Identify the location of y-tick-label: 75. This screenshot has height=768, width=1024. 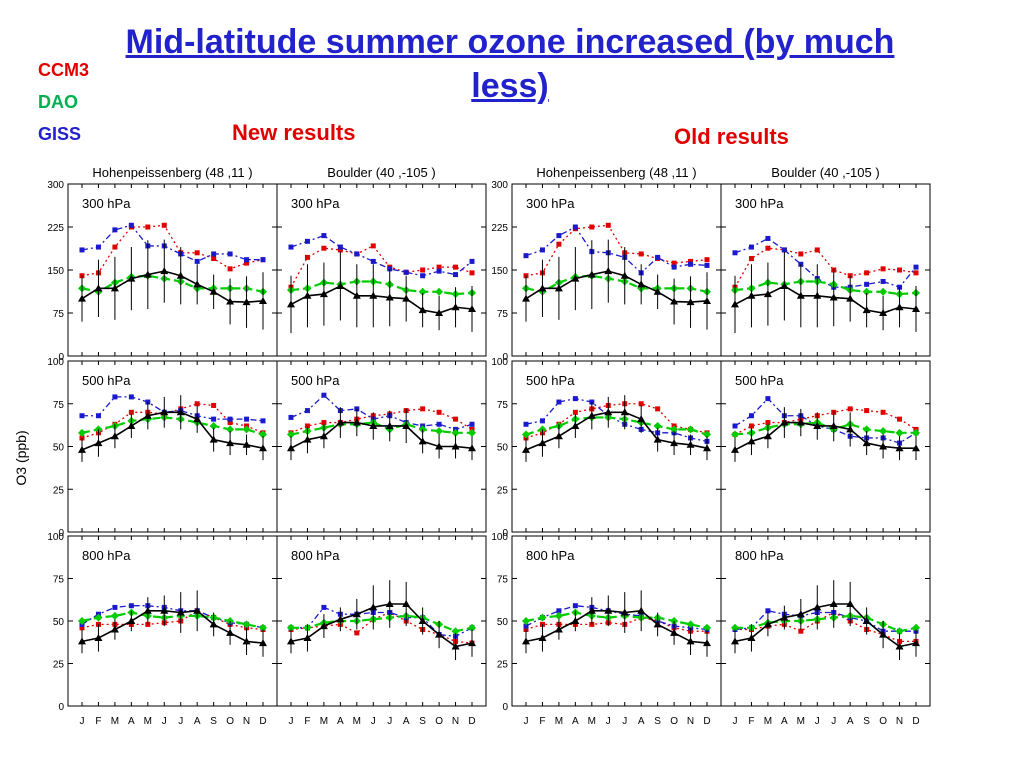
(503, 314).